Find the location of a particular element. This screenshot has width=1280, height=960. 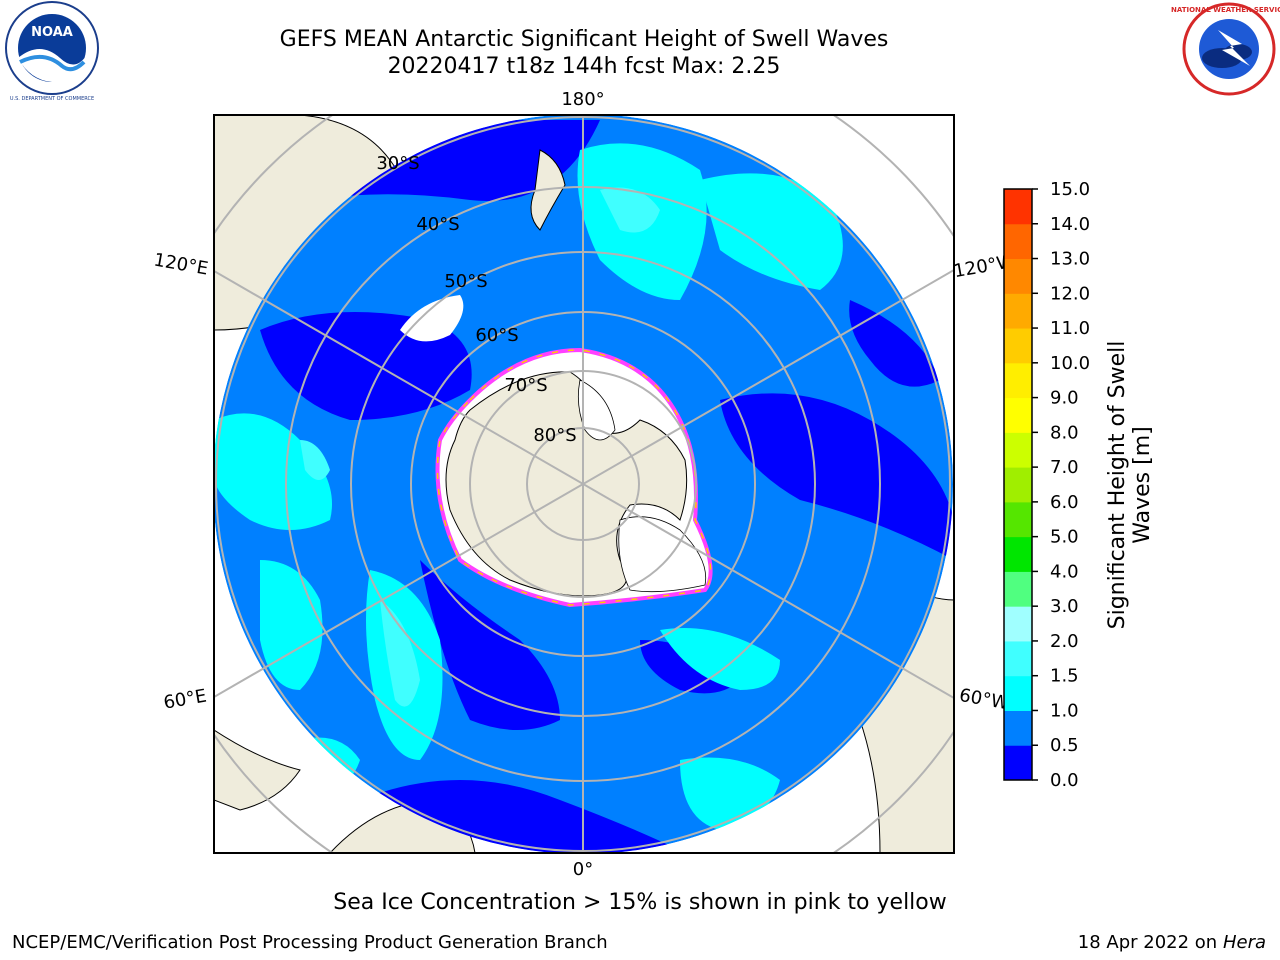

colorbar-tick-label: 0.5 is located at coordinates (1064, 745).